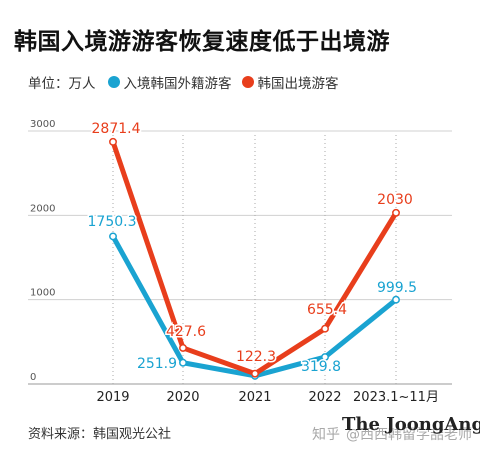  I want to click on legend-item-outbound: 韩国出境游客, so click(290, 82).